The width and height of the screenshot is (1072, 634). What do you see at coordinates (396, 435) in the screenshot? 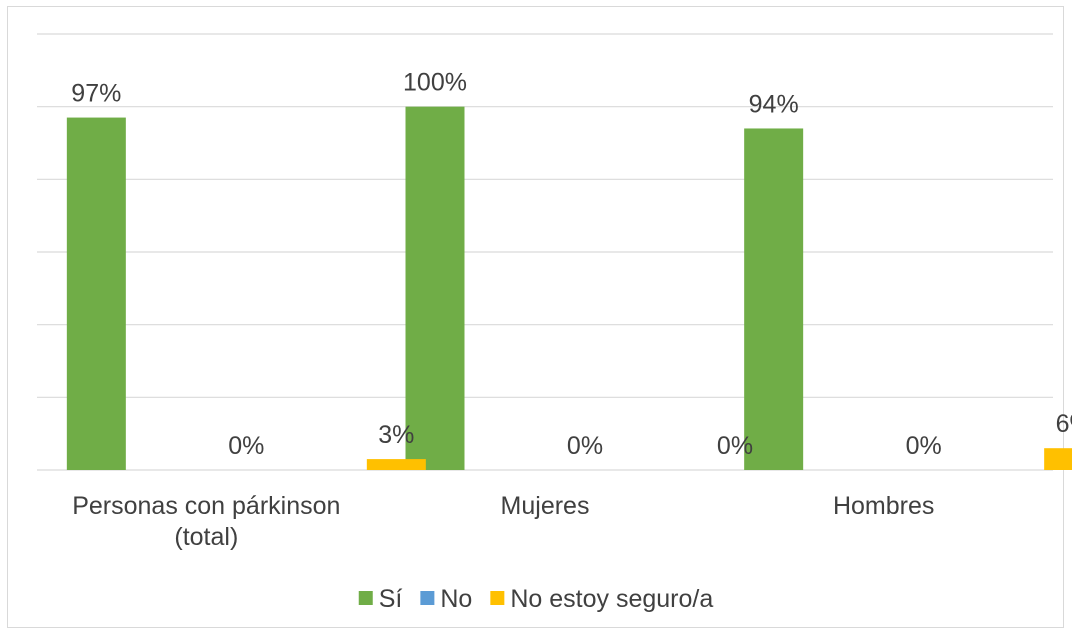
I see `data-label: 3%` at bounding box center [396, 435].